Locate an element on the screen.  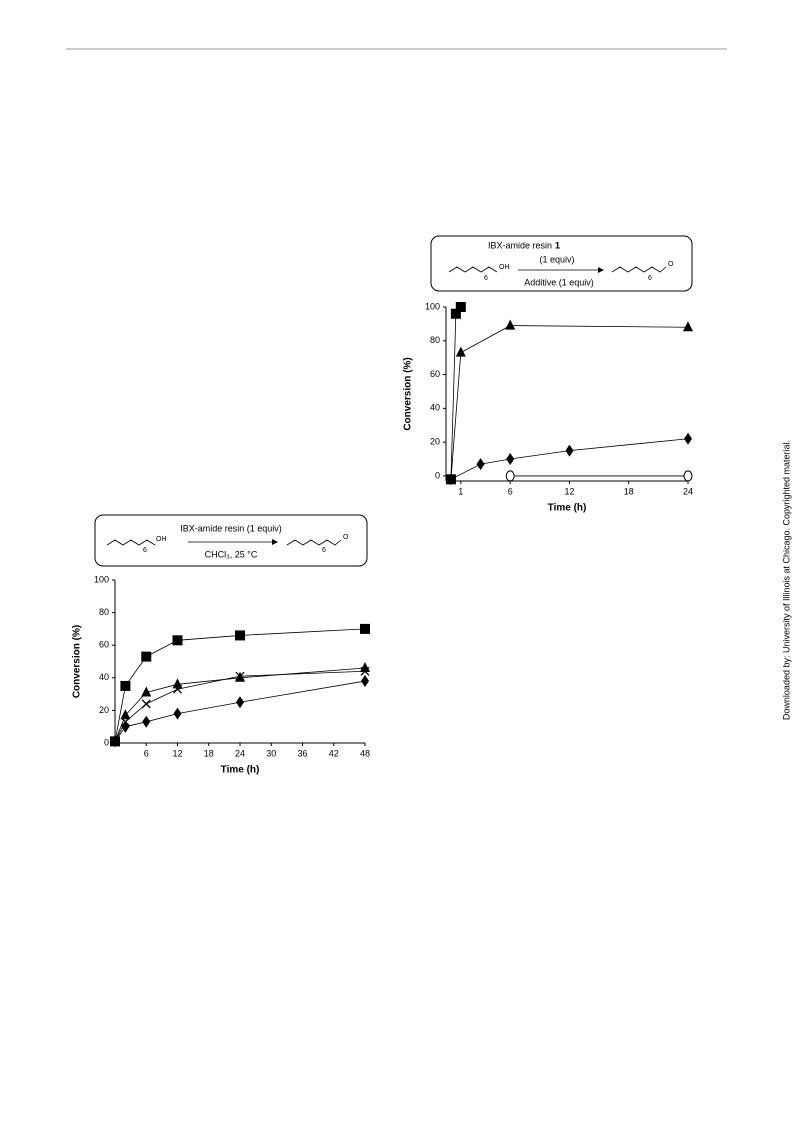
conditions: CHCl₃, 25 °C is located at coordinates (231, 554).